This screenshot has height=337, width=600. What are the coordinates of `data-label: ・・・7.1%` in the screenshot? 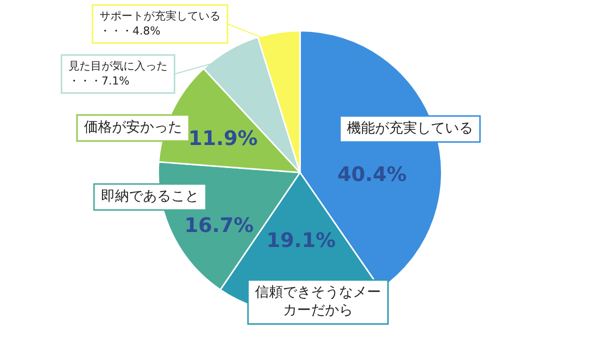 It's located at (99, 81).